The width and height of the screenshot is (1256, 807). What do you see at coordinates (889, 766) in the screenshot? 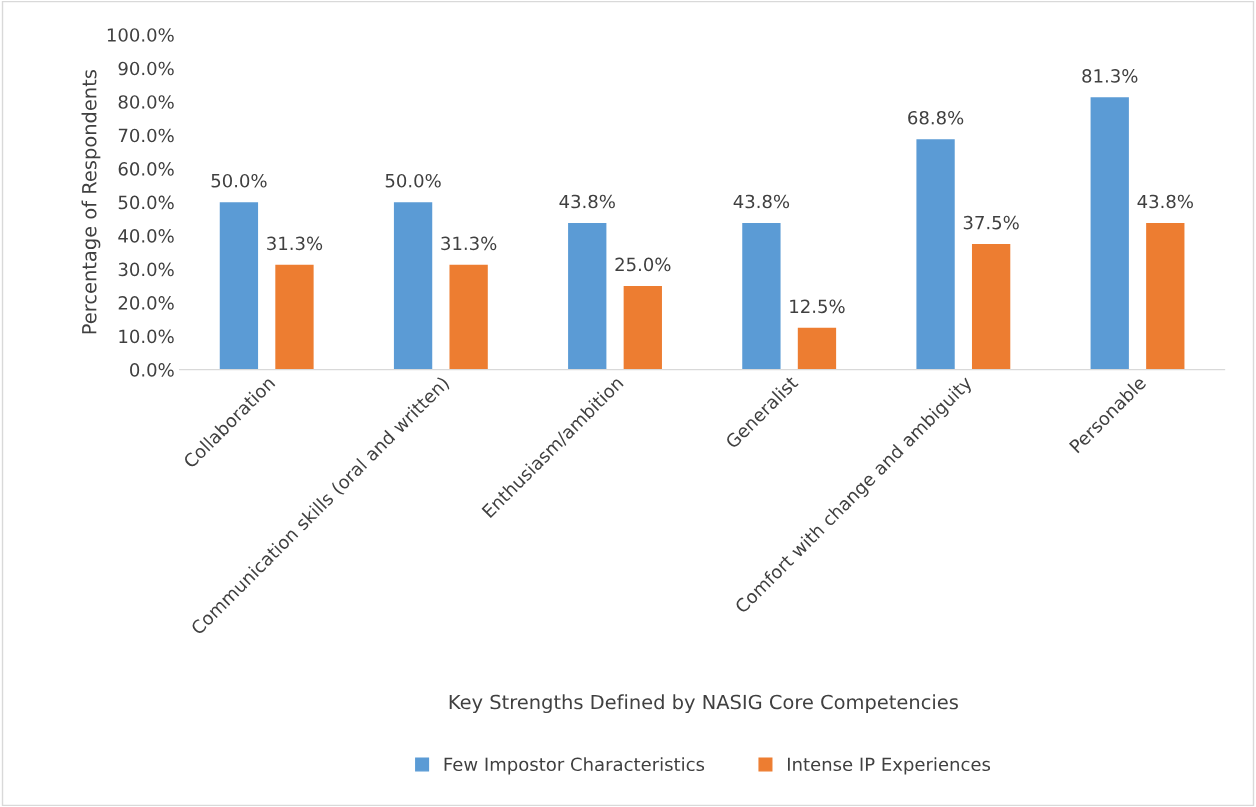
I see `legend-label: Intense IP Experiences` at bounding box center [889, 766].